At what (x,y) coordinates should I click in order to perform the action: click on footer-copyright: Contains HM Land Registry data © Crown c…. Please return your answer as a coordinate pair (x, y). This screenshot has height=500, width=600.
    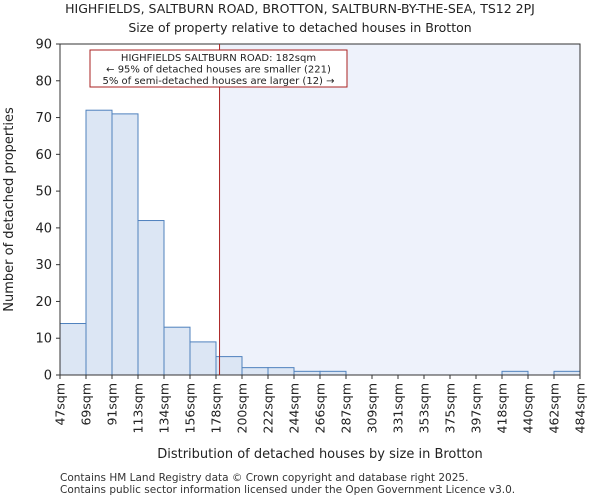
    Looking at the image, I should click on (264, 478).